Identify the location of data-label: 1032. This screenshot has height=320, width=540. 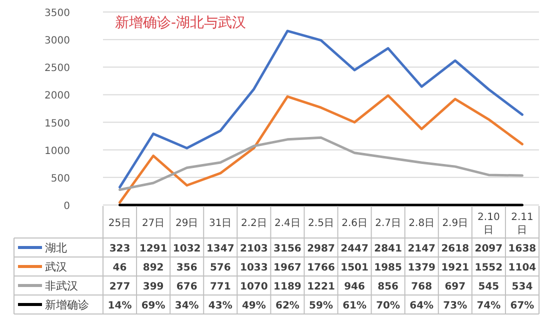
(186, 249).